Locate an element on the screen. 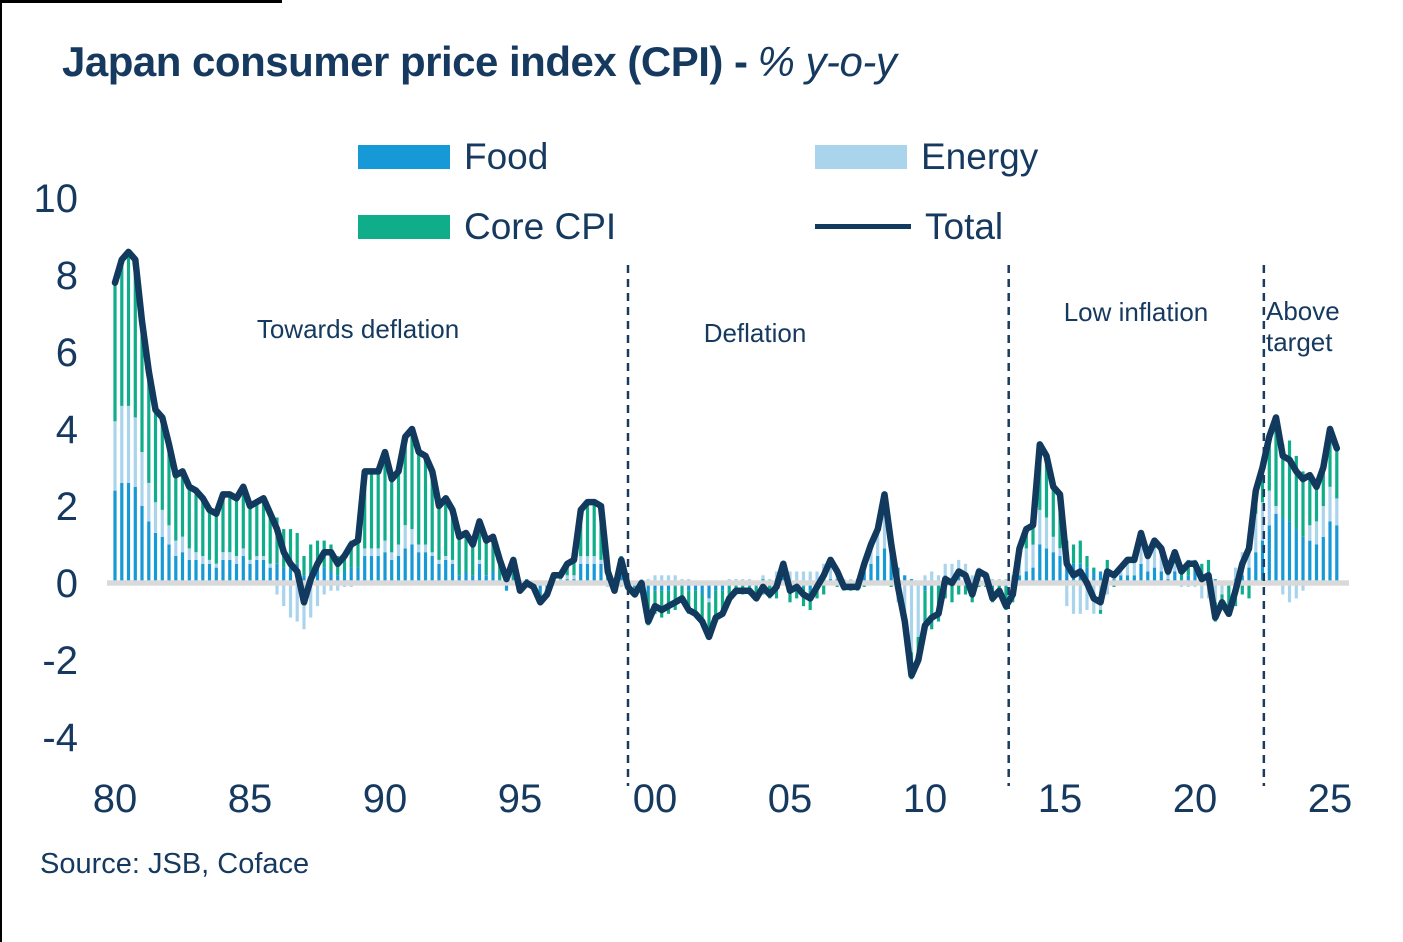 This screenshot has height=942, width=1403. legend-label-total: Total is located at coordinates (964, 226).